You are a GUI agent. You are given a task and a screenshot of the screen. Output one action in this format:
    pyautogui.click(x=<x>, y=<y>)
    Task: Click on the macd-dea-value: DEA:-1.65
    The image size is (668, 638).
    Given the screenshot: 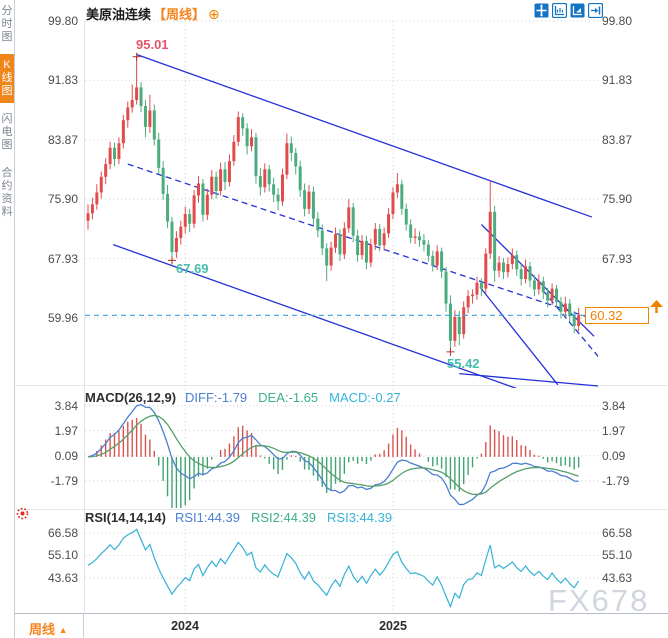 What is the action you would take?
    pyautogui.click(x=288, y=397)
    